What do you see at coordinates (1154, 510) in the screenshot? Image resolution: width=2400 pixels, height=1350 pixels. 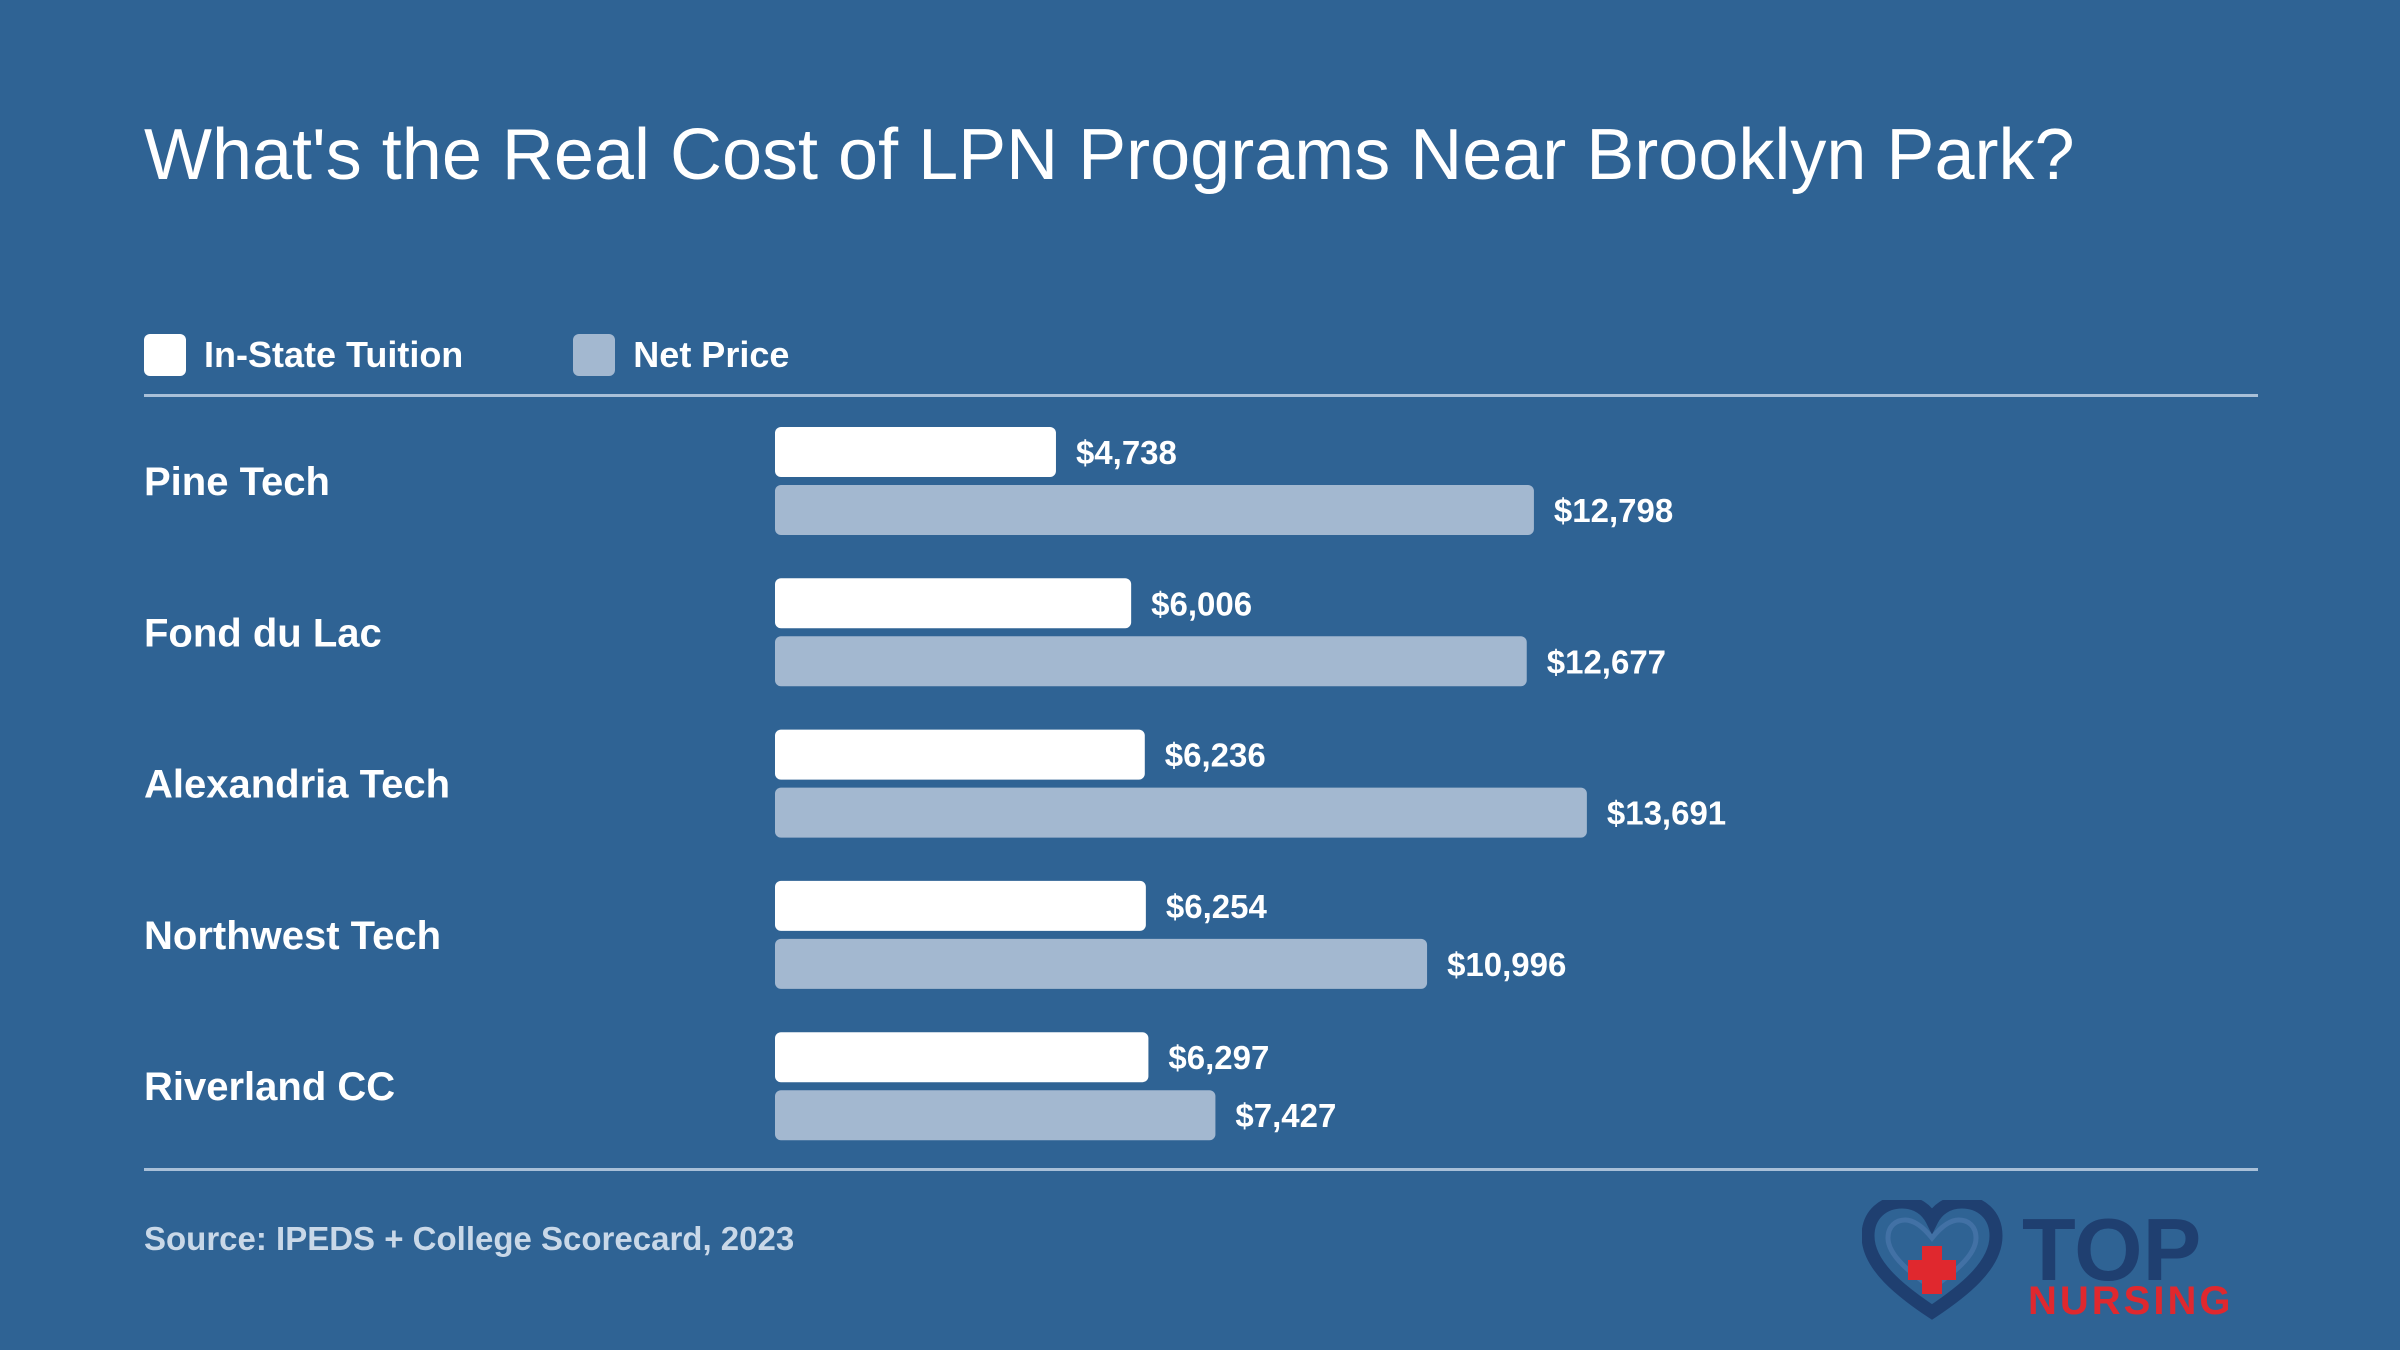 I see `bar-net-price-pine-tech` at bounding box center [1154, 510].